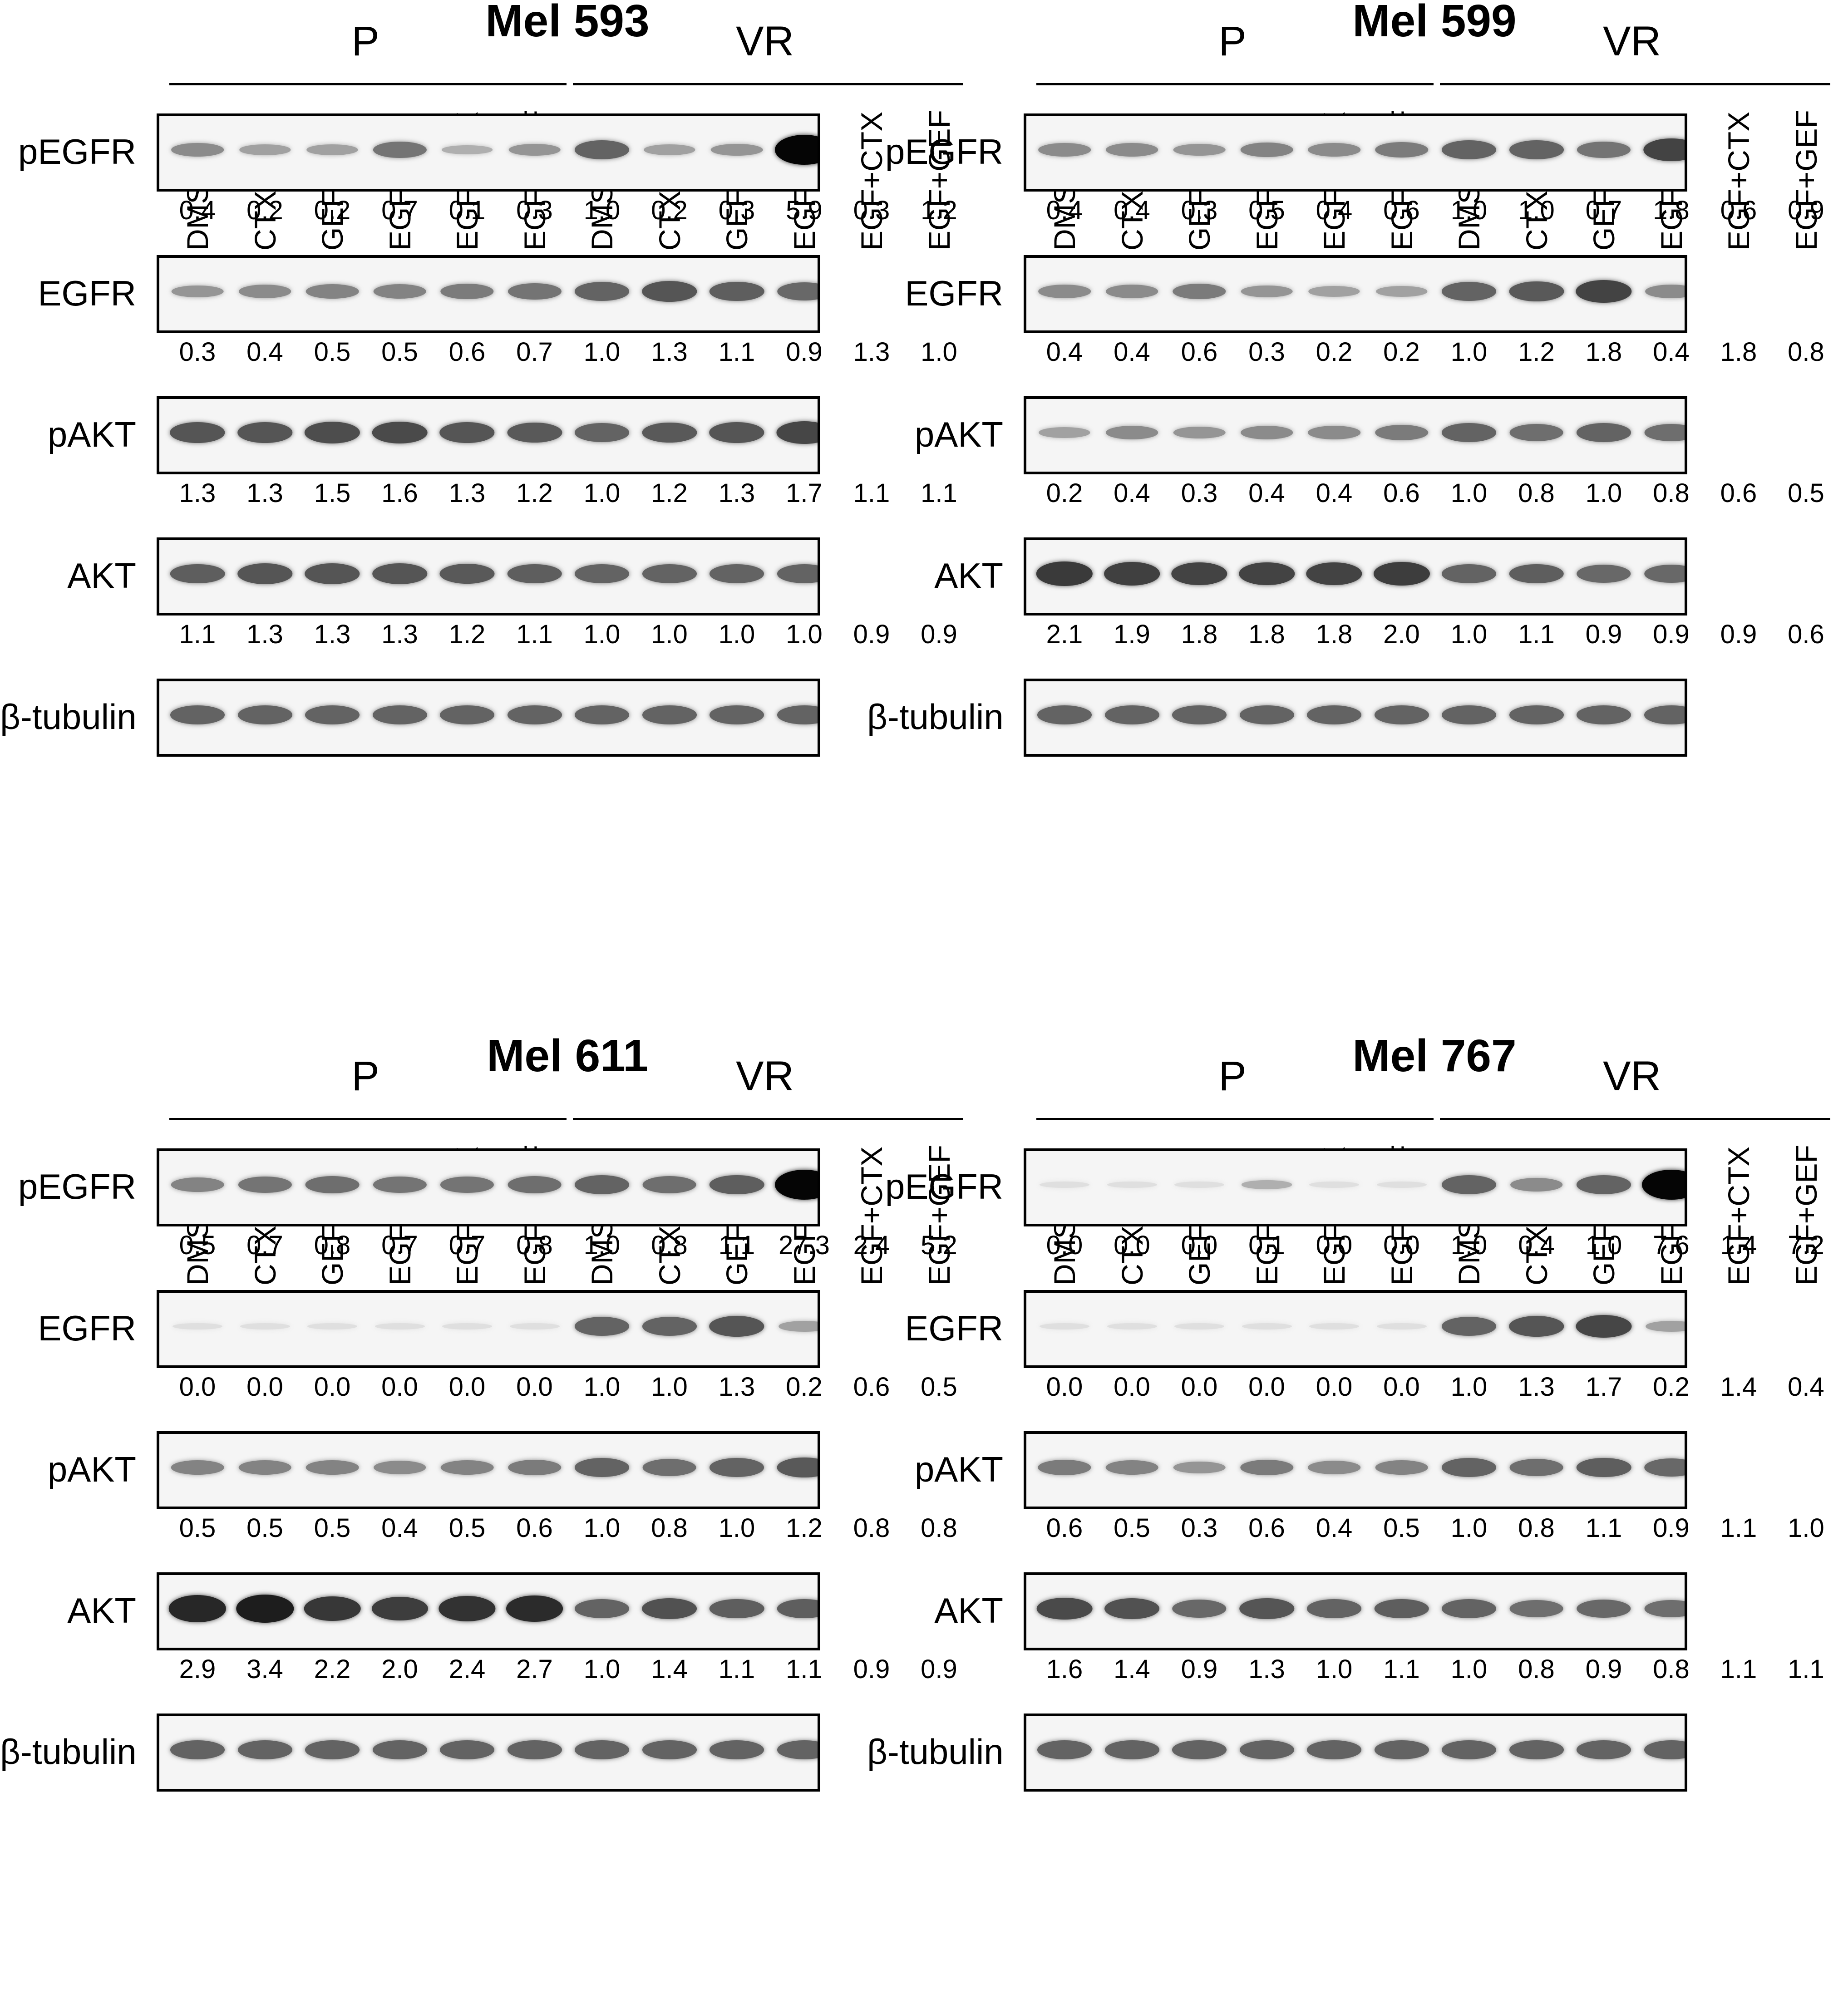  What do you see at coordinates (399, 493) in the screenshot?
I see `quant-value: 1.6` at bounding box center [399, 493].